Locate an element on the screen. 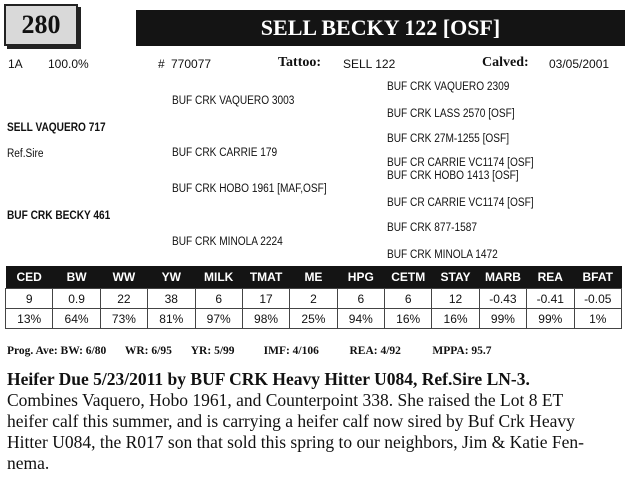  dam-sire-sire: BUF CRK HOBO 1413 [OSF] is located at coordinates (453, 176).